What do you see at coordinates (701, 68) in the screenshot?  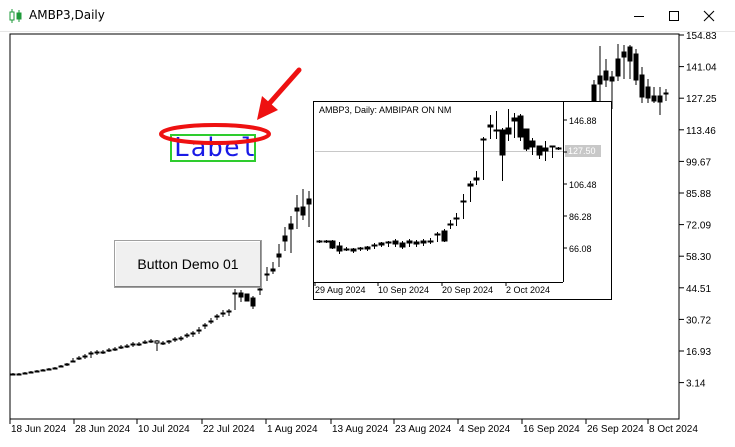 I see `price-axis-label: 141.04` at bounding box center [701, 68].